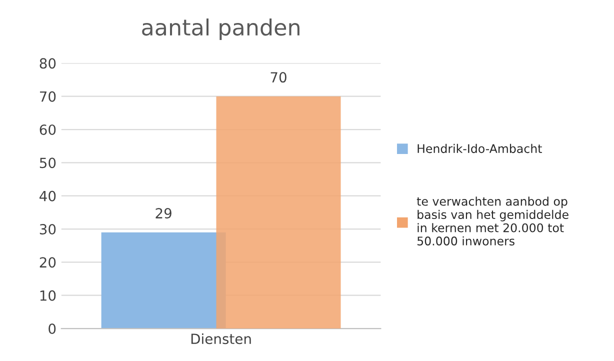 The height and width of the screenshot is (361, 614). Describe the element at coordinates (48, 262) in the screenshot. I see `y-tick-label: 20` at that location.